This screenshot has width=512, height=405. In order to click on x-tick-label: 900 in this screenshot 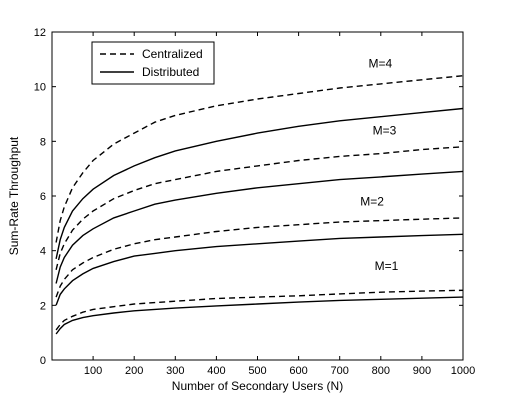, I will do `click(422, 371)`.